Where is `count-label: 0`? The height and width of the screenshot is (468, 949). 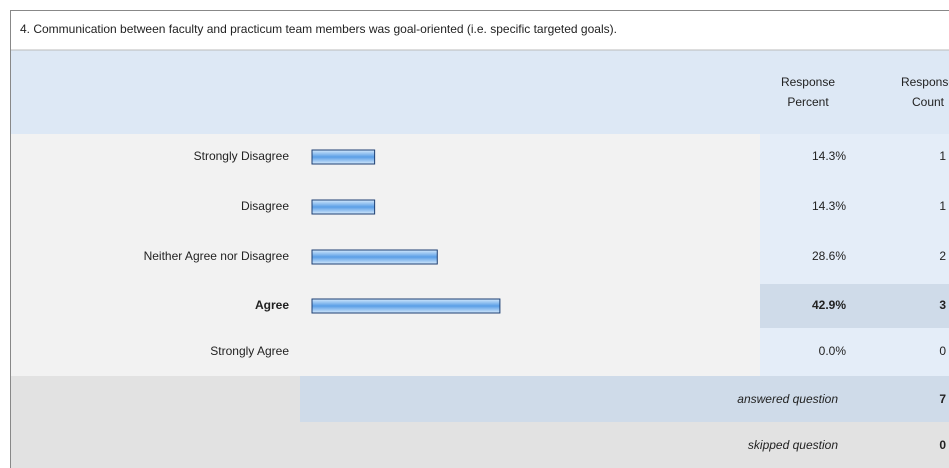 count-label: 0 is located at coordinates (942, 351).